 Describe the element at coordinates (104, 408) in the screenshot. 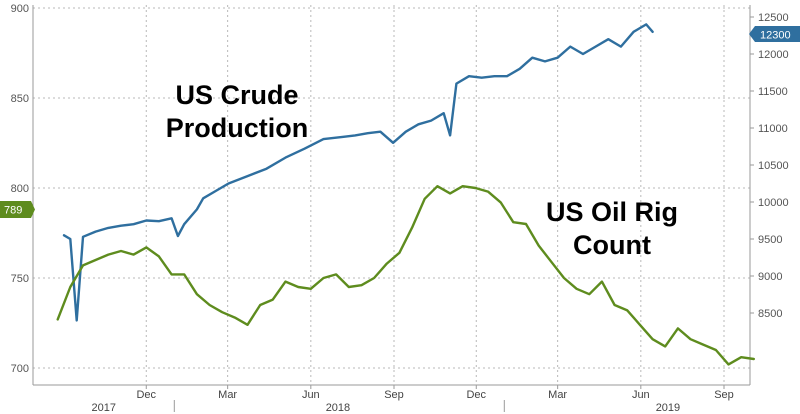

I see `year-label: 2017` at that location.